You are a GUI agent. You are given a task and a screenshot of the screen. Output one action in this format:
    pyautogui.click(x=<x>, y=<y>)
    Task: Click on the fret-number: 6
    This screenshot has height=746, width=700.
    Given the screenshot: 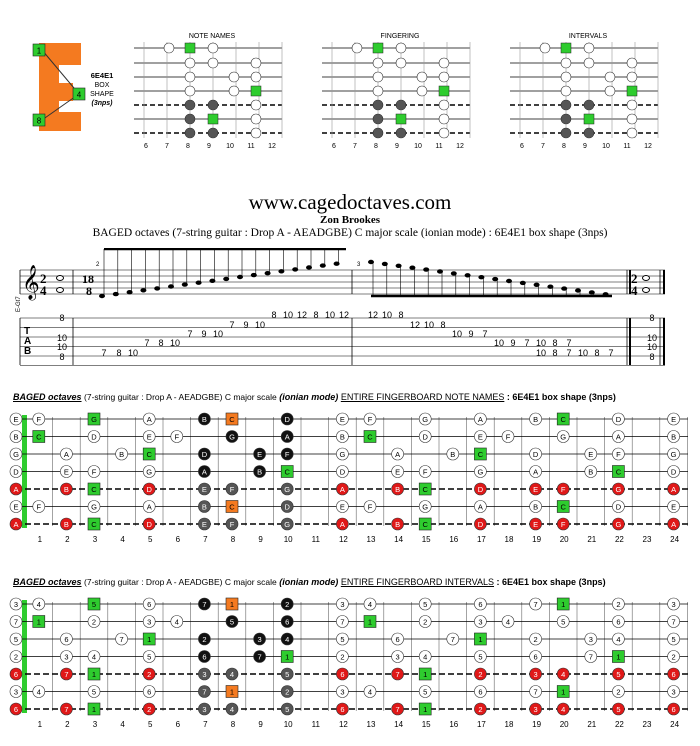 What is the action you would take?
    pyautogui.click(x=178, y=724)
    